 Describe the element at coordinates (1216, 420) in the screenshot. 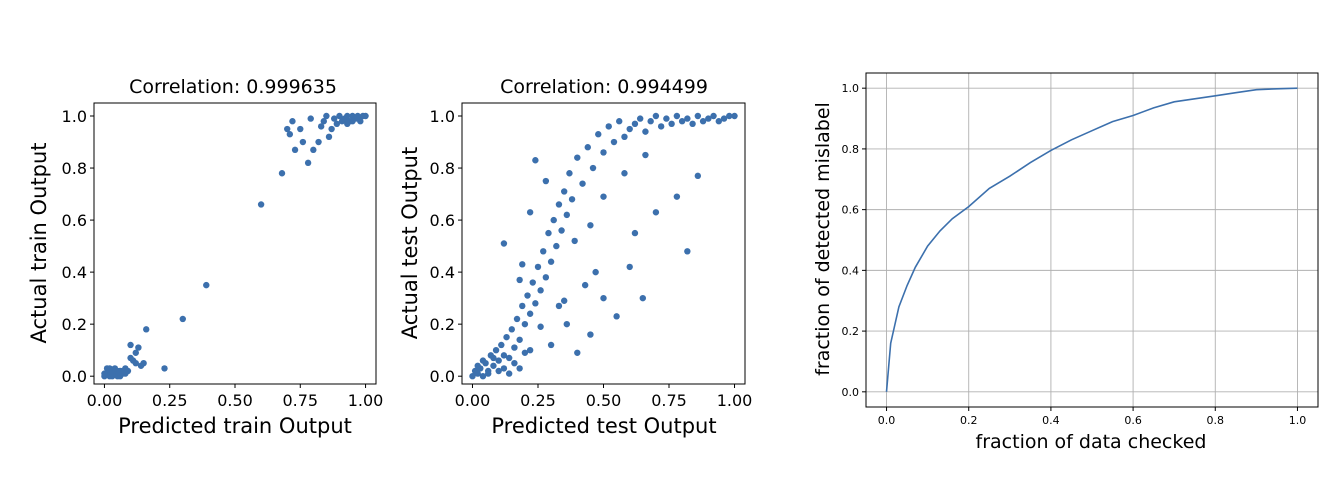

I see `x-tick-label: 0.8` at that location.